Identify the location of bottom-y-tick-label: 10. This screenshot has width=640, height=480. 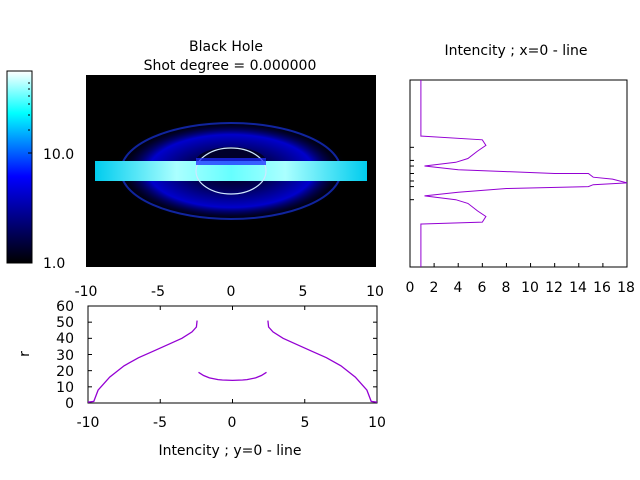
(65, 388).